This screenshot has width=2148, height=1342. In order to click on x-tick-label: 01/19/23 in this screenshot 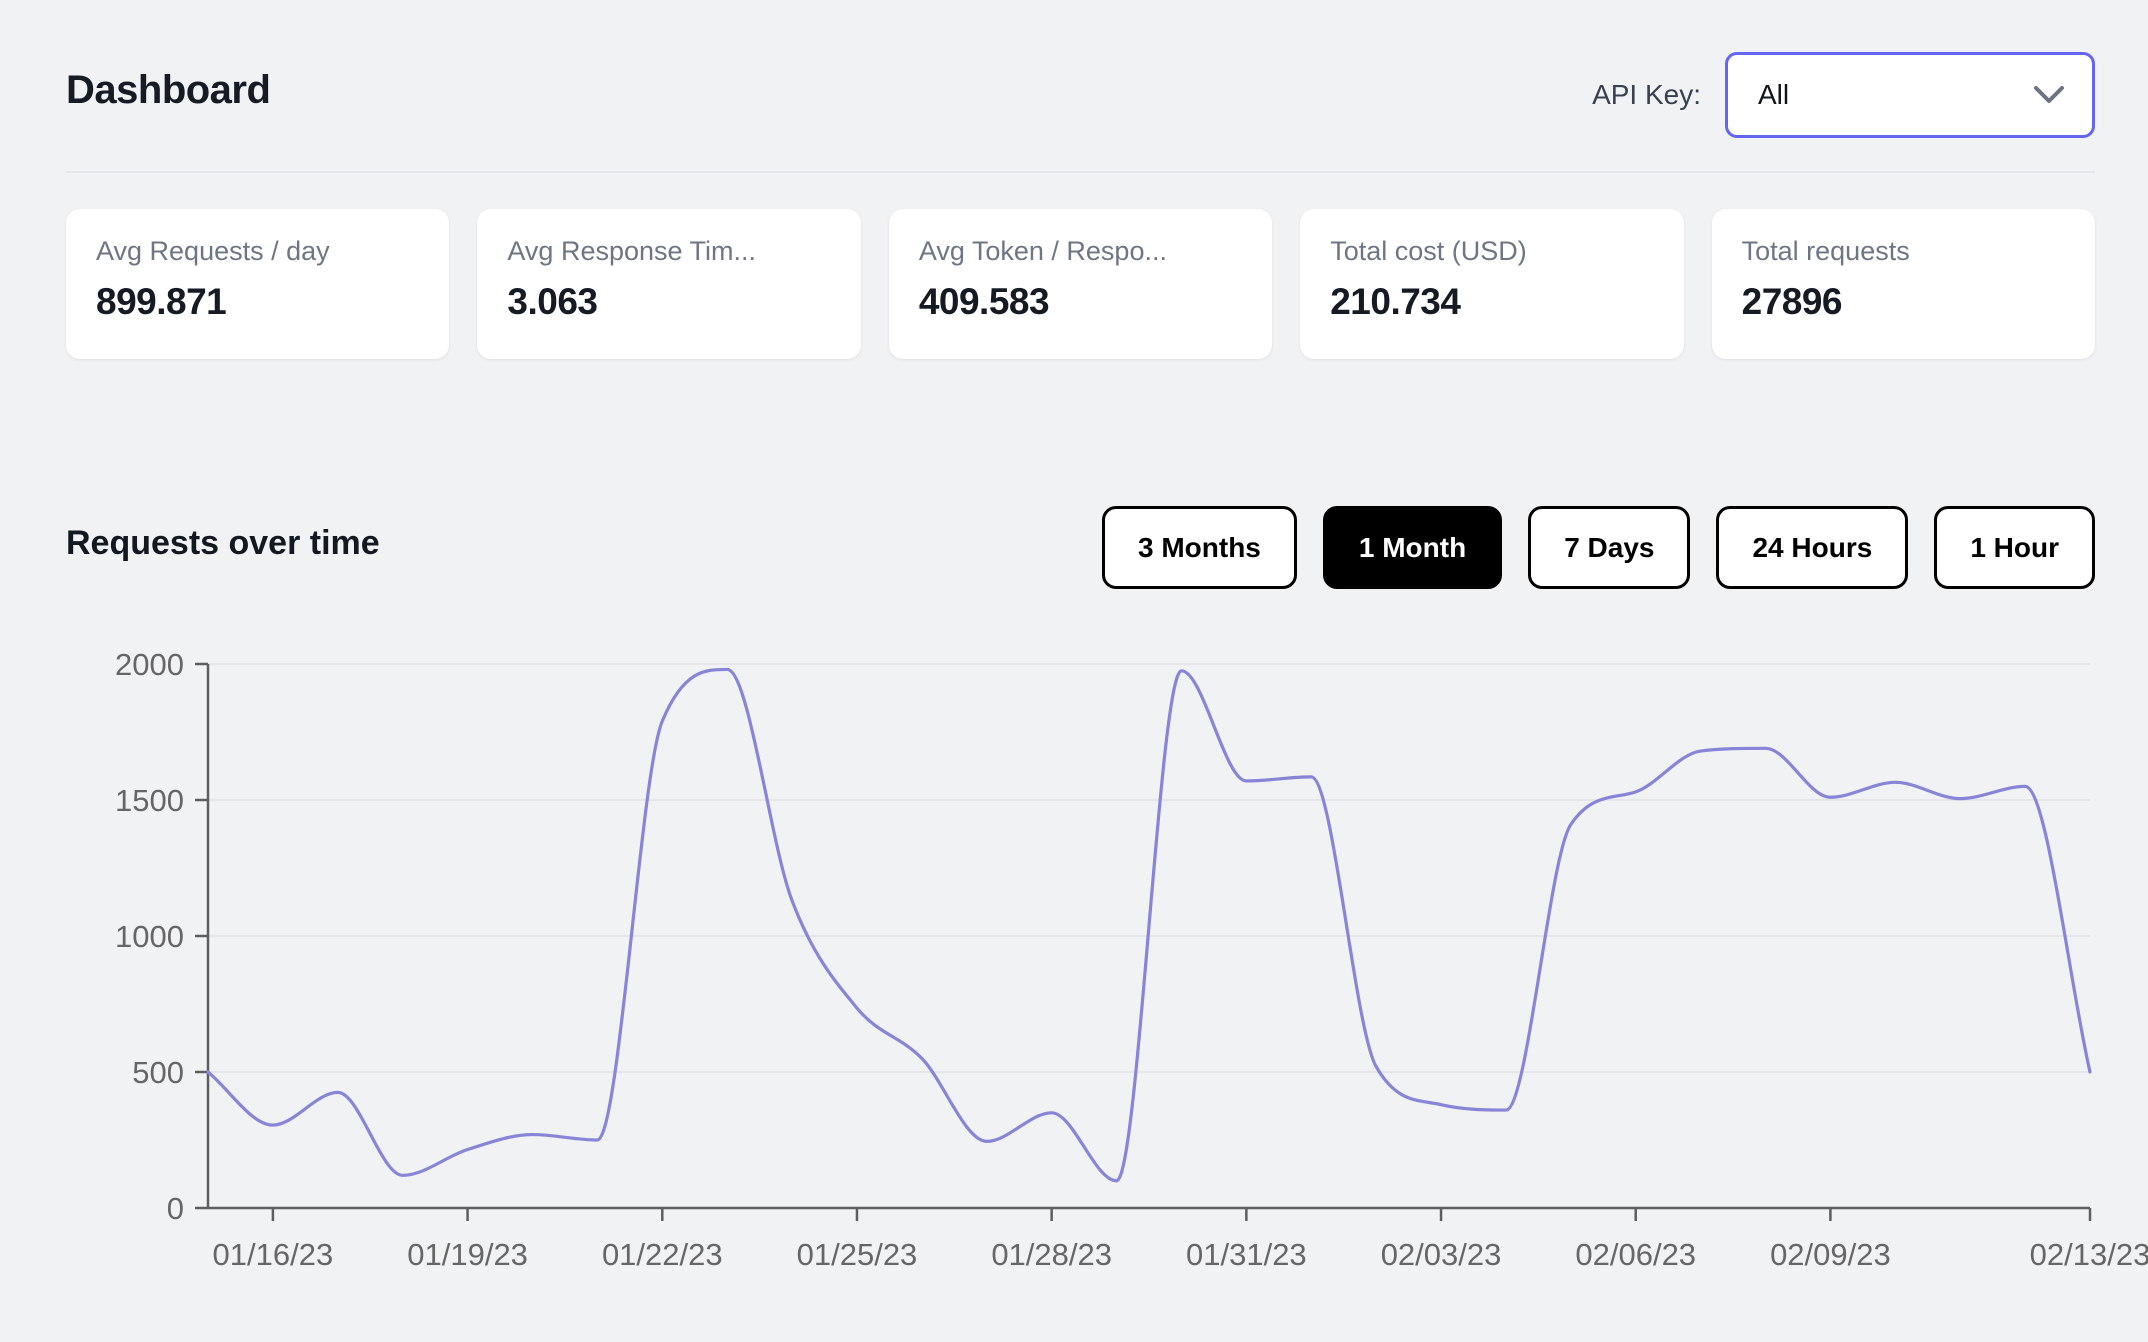, I will do `click(467, 1254)`.